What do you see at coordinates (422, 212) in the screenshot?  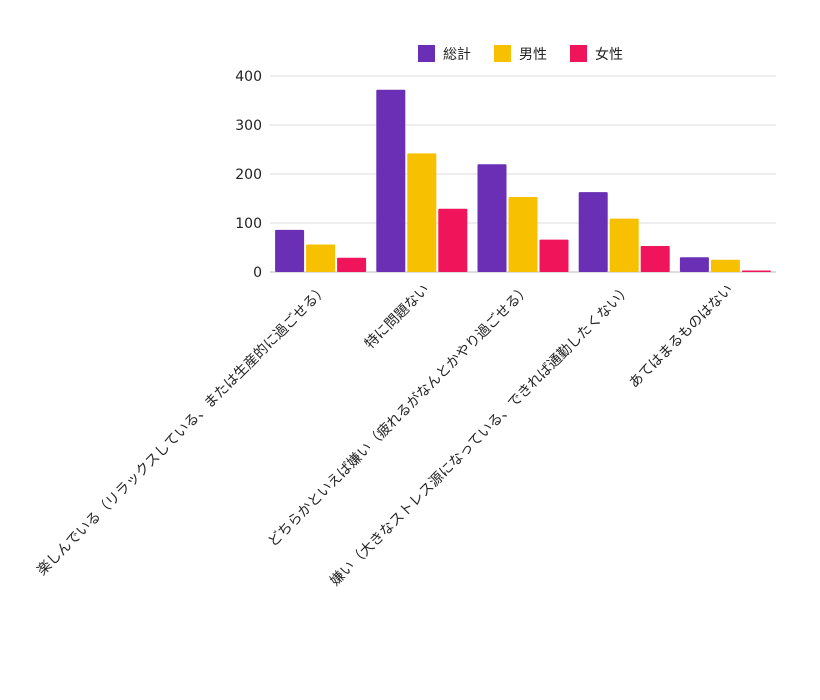 I see `bar-男性-2` at bounding box center [422, 212].